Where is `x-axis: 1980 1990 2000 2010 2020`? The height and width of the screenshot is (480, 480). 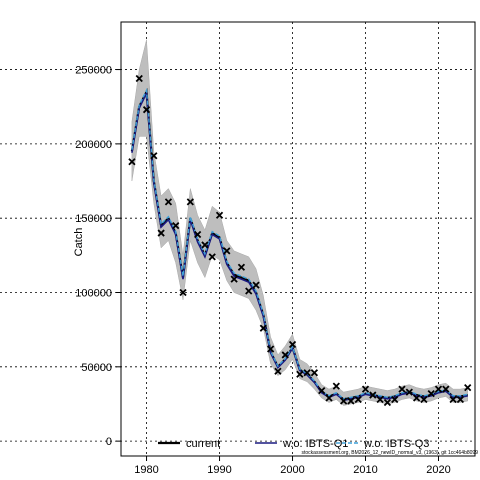
x-axis: 1980 1990 2000 2010 2020 is located at coordinates (292, 466).